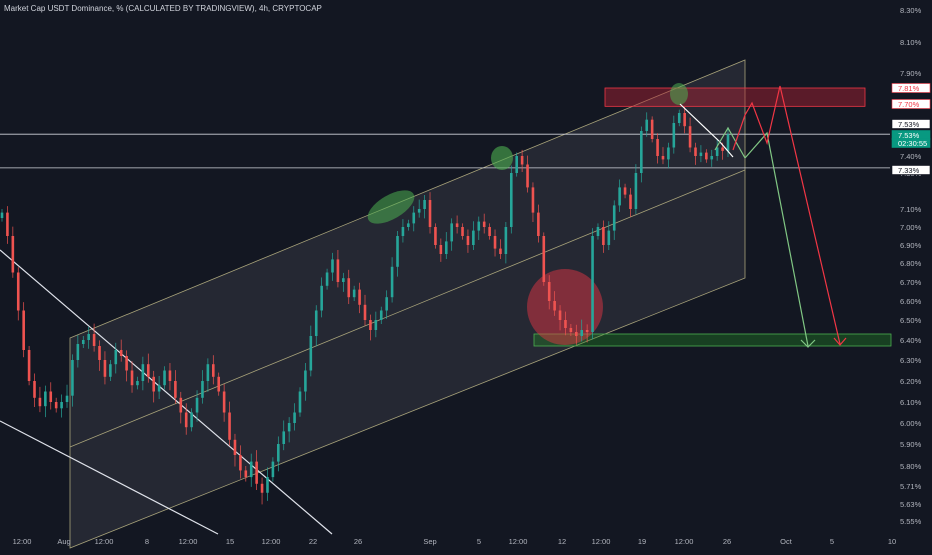 This screenshot has width=932, height=555. What do you see at coordinates (911, 402) in the screenshot?
I see `y-tick-label: 6.10%` at bounding box center [911, 402].